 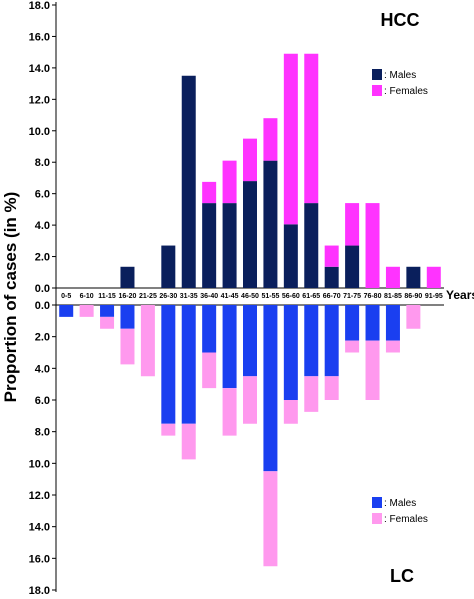 I want to click on hcc-legend-label-1: : Females, so click(x=406, y=91).